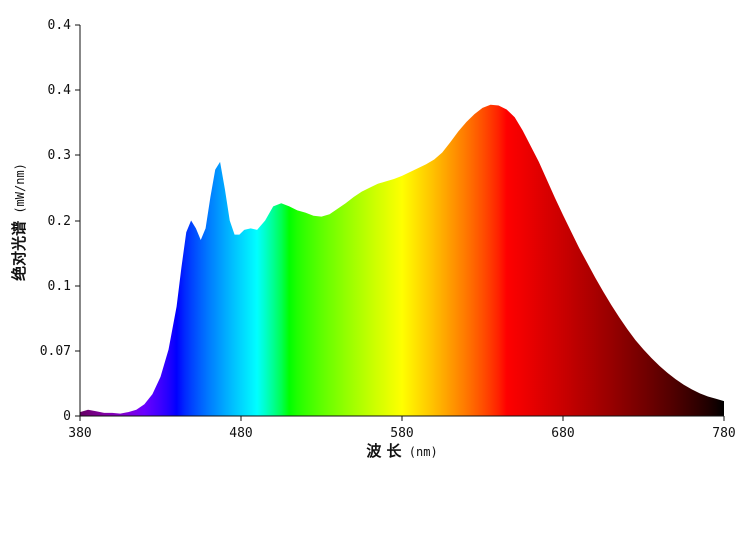 Image resolution: width=751 pixels, height=554 pixels. What do you see at coordinates (401, 433) in the screenshot?
I see `x-tick-label: 580` at bounding box center [401, 433].